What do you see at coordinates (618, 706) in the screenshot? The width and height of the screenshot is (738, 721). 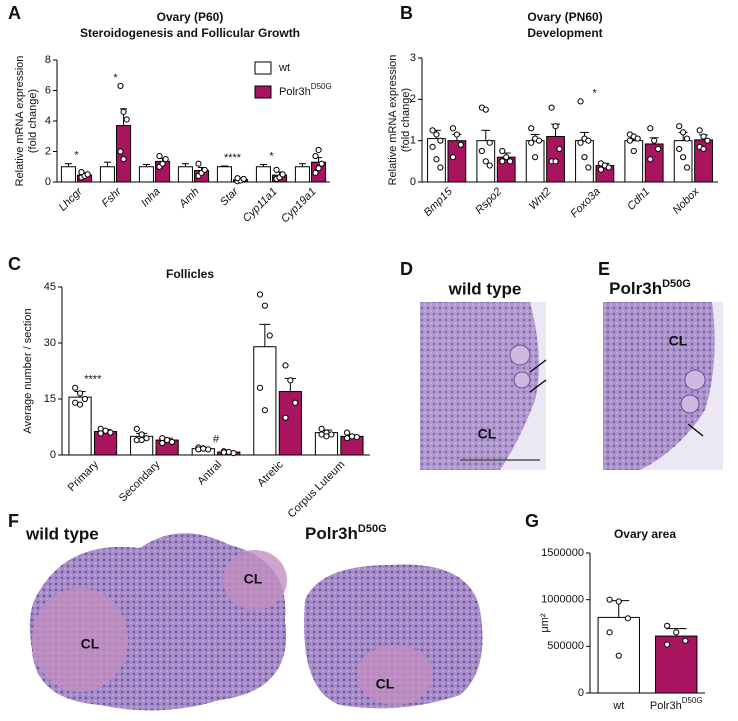 I see `category-text: wt` at bounding box center [618, 706].